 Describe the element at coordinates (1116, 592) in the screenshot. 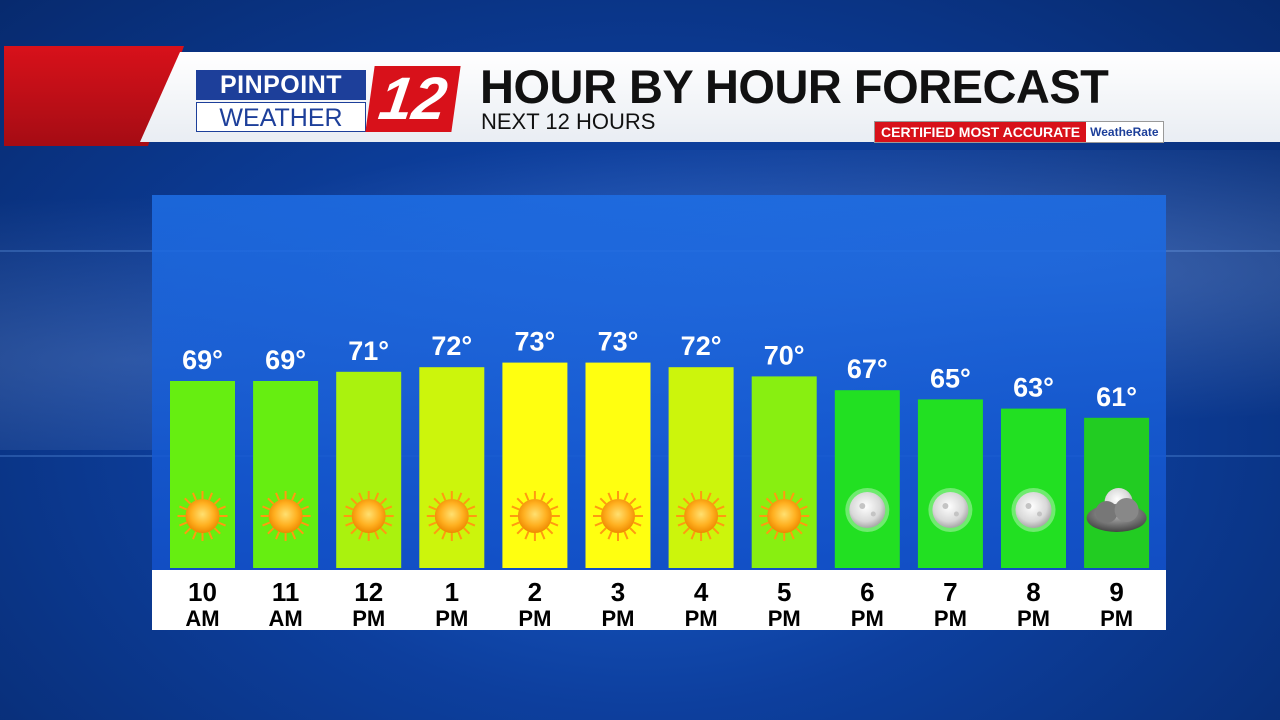

I see `hour-label: 9` at that location.